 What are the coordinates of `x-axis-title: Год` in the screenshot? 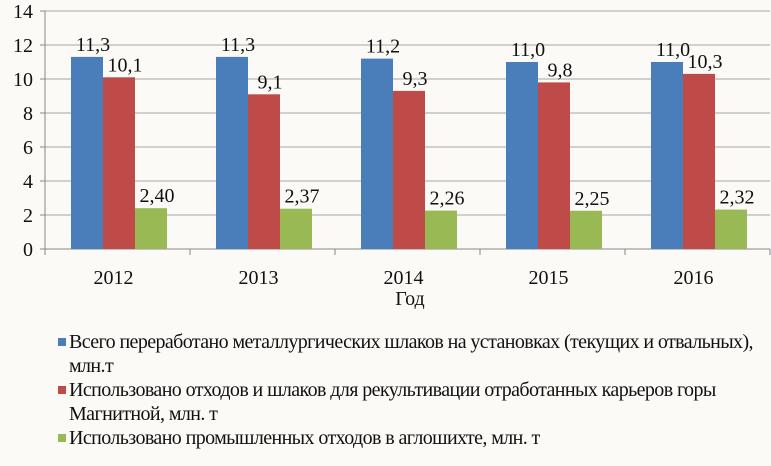 It's located at (410, 299).